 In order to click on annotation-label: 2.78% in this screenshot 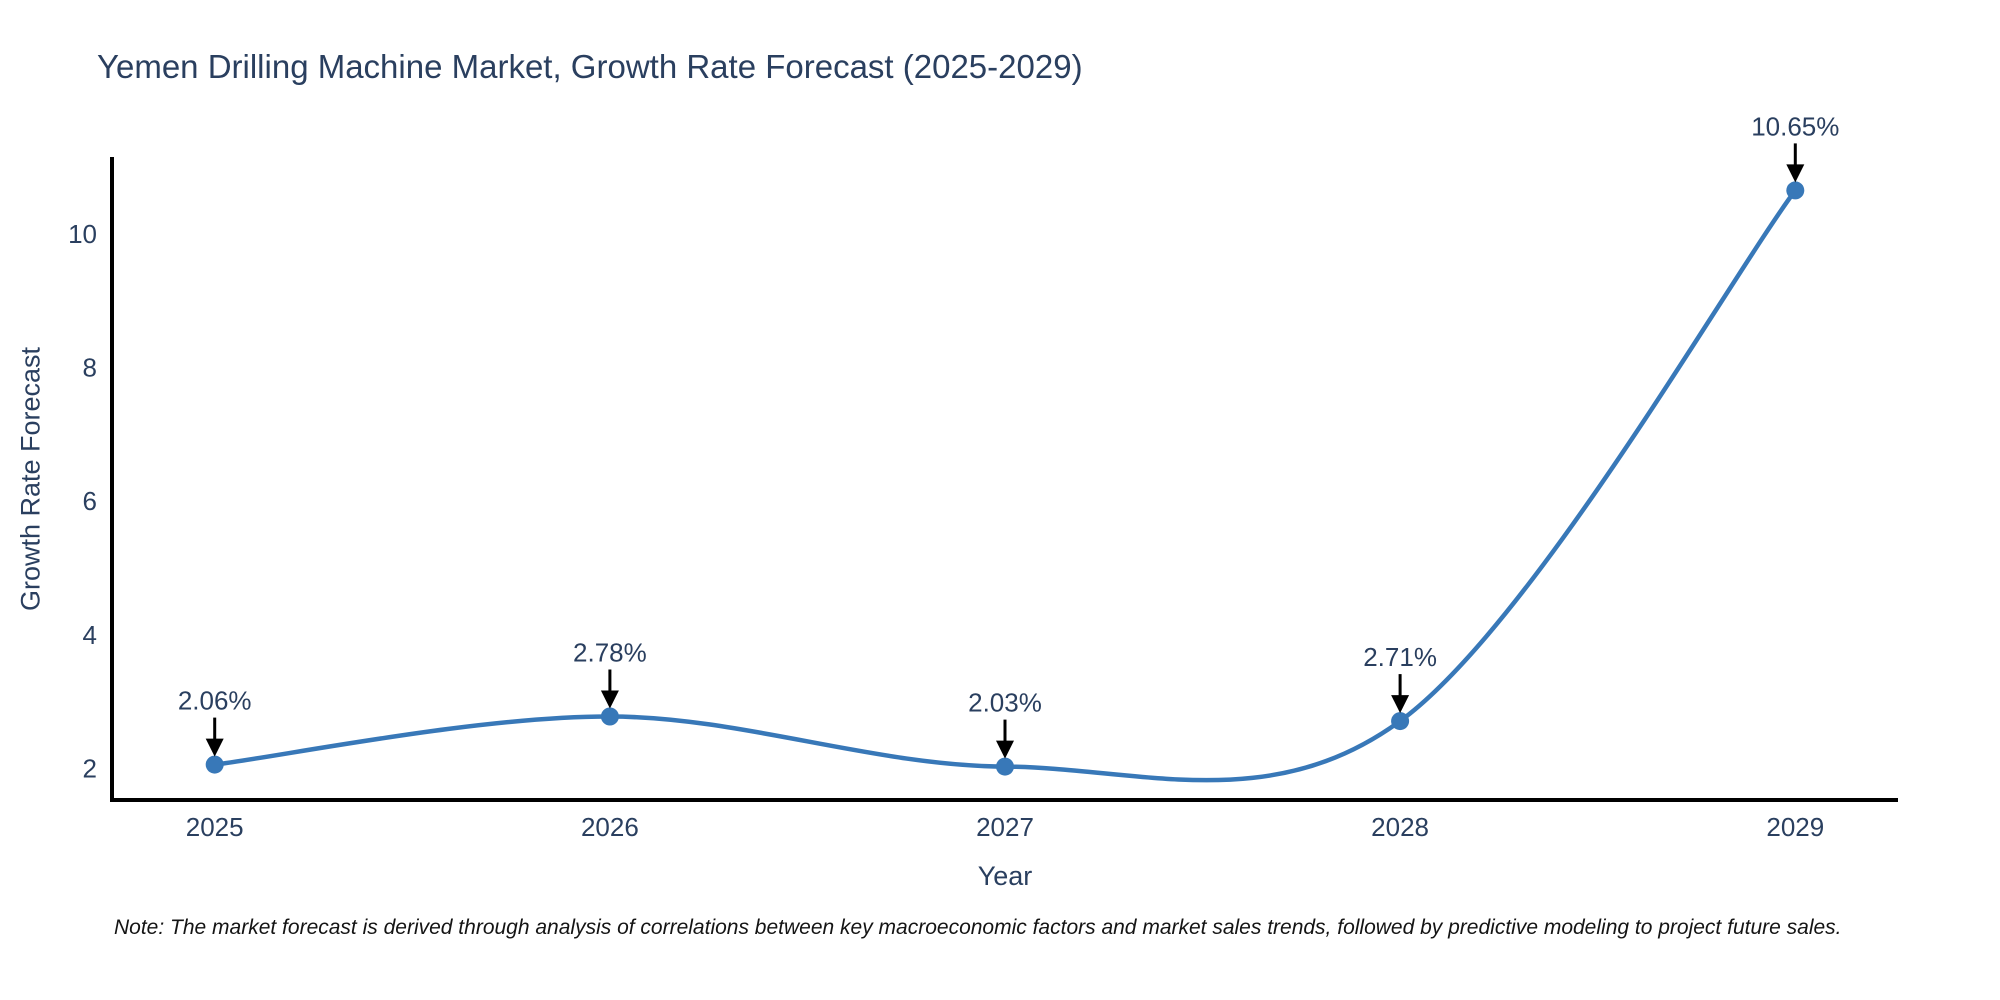, I will do `click(610, 653)`.